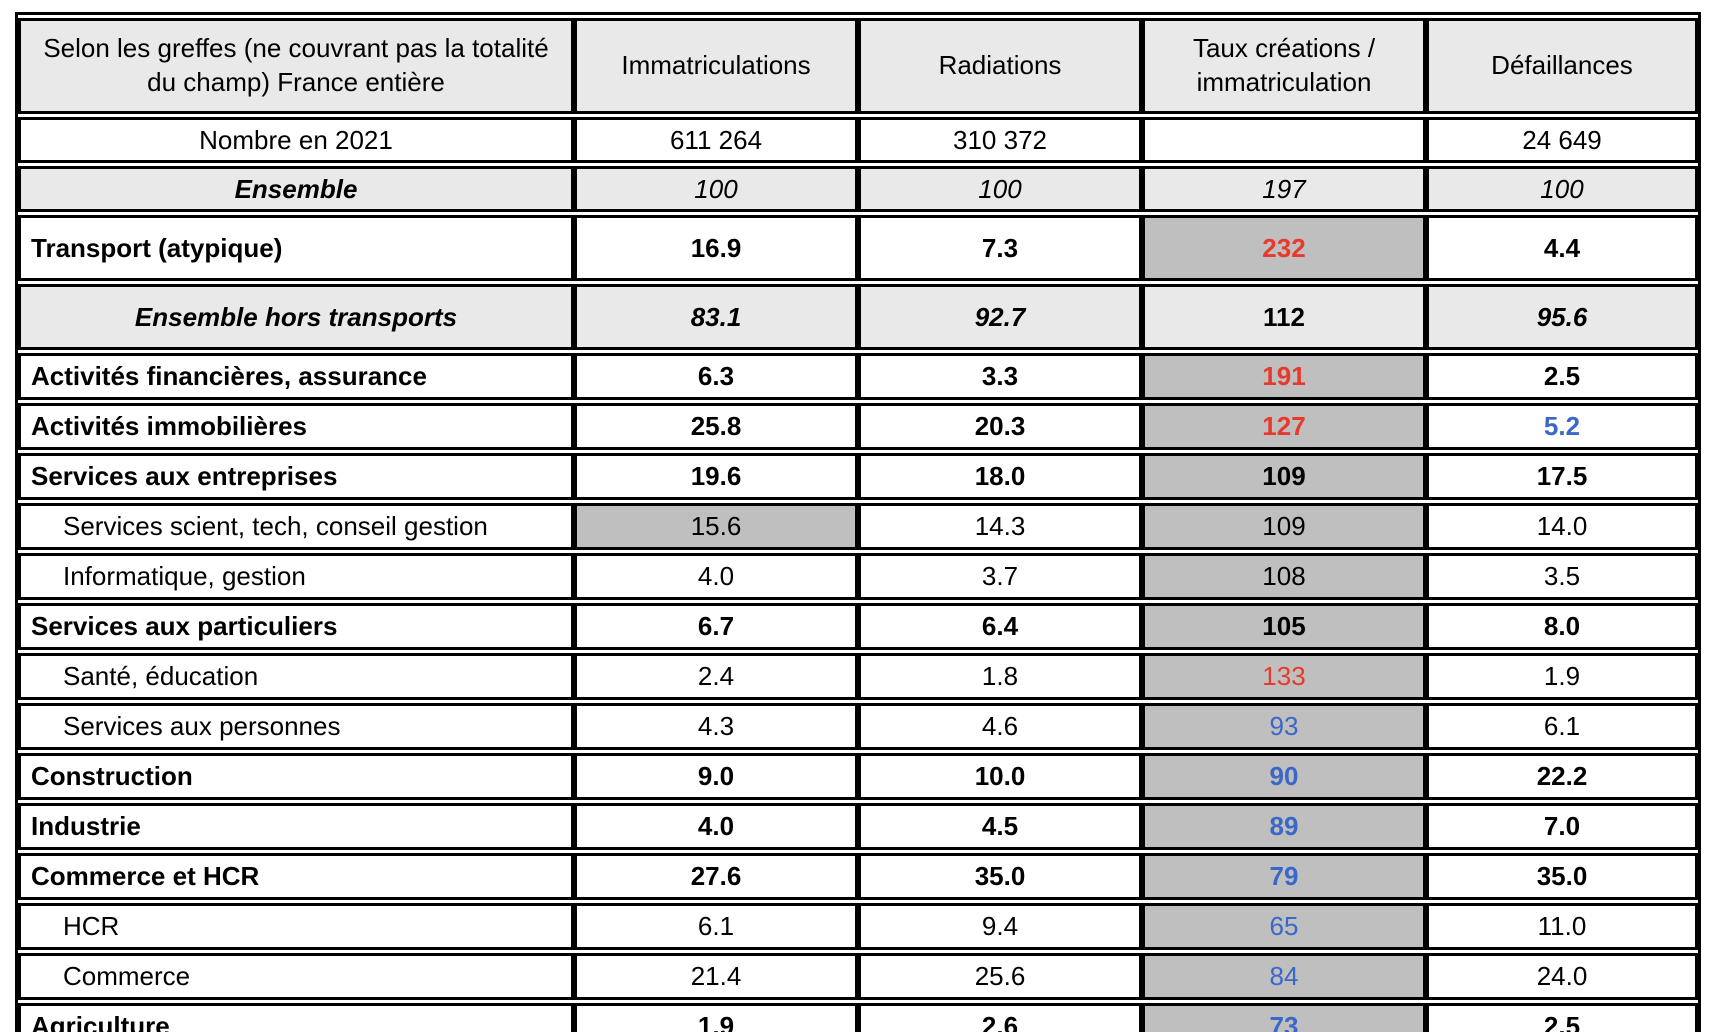 The height and width of the screenshot is (1032, 1720). What do you see at coordinates (1284, 726) in the screenshot?
I see `taux-cell: 93` at bounding box center [1284, 726].